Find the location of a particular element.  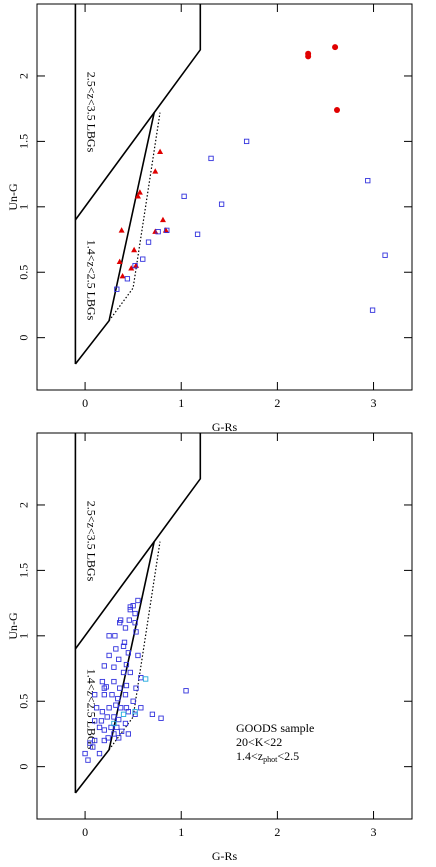

annotation-part: phot is located at coordinates (270, 759).